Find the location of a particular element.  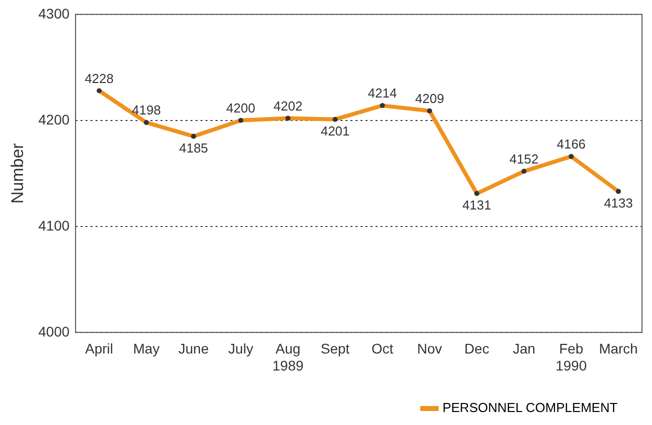

y-axis-title: Number is located at coordinates (17, 173).